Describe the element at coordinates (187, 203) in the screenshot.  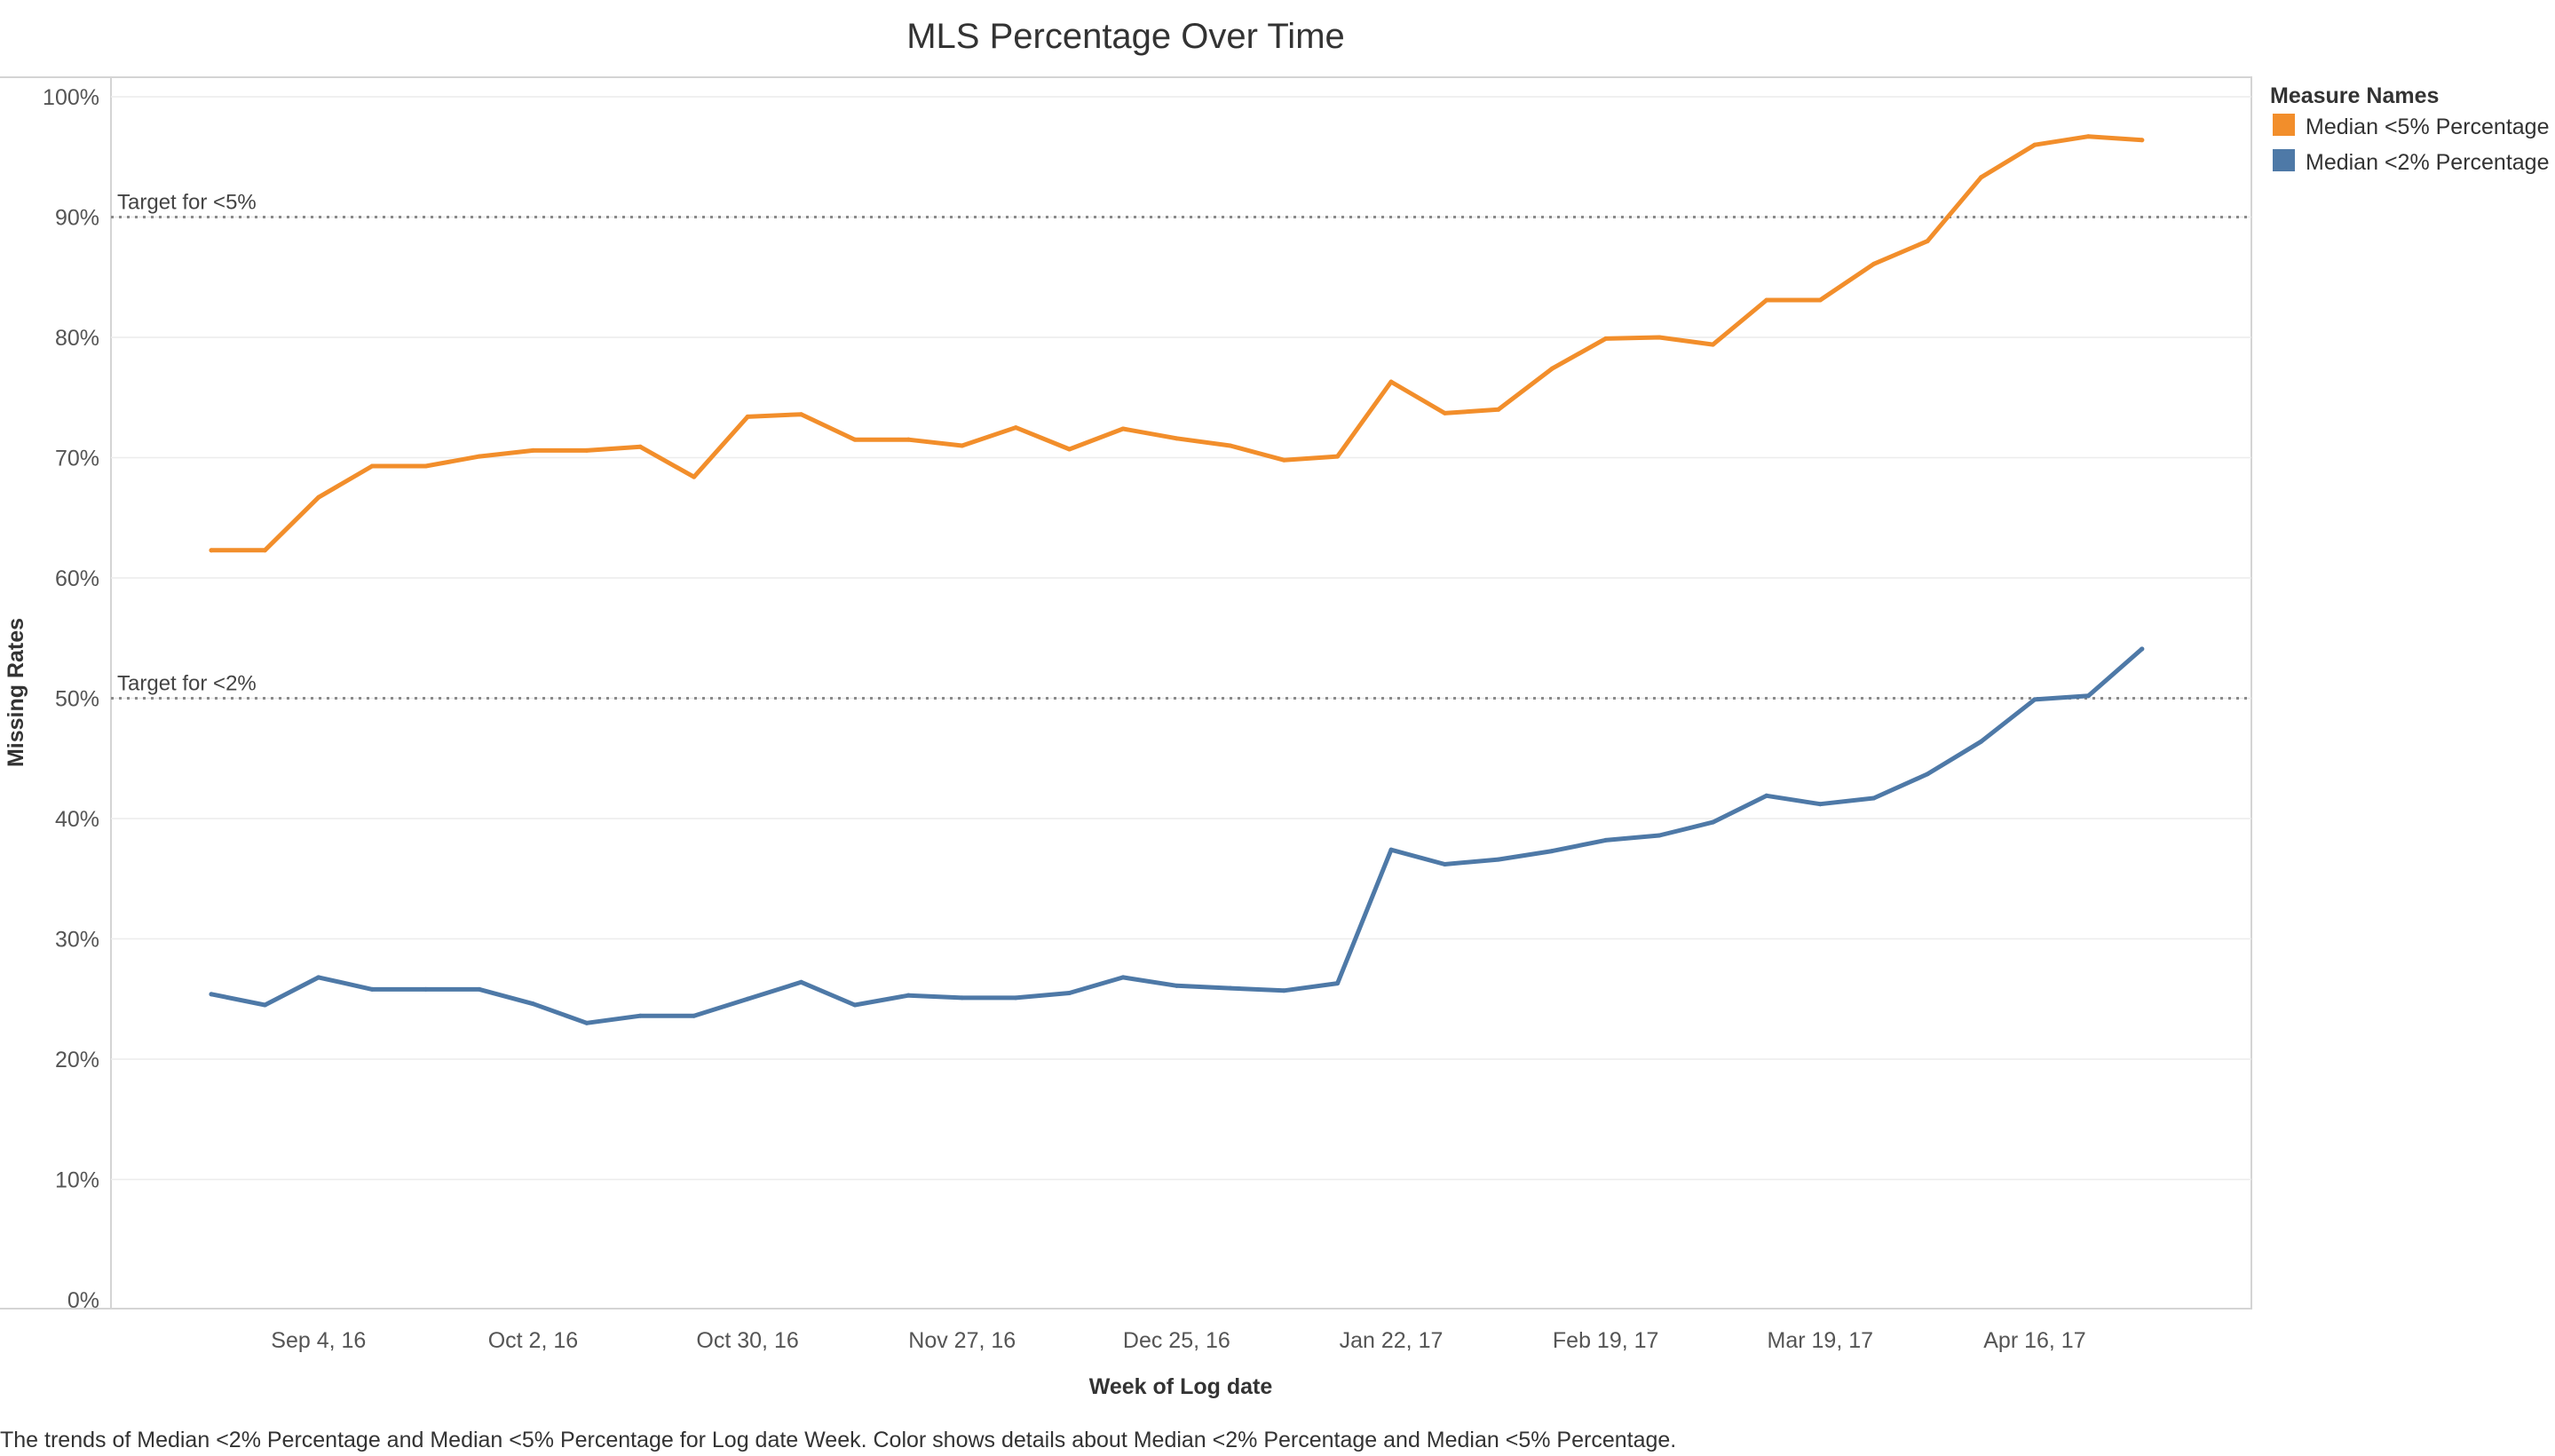
I see `reference-line-label: Target for <5%` at that location.